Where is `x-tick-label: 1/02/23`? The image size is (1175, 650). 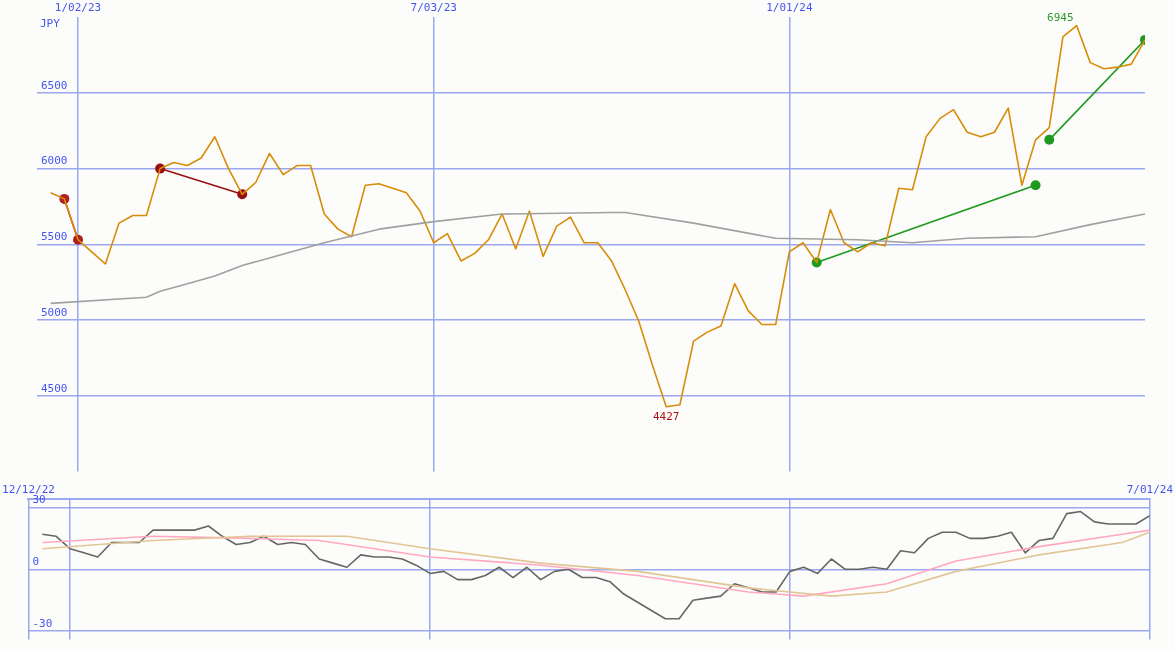 x-tick-label: 1/02/23 is located at coordinates (78, 8).